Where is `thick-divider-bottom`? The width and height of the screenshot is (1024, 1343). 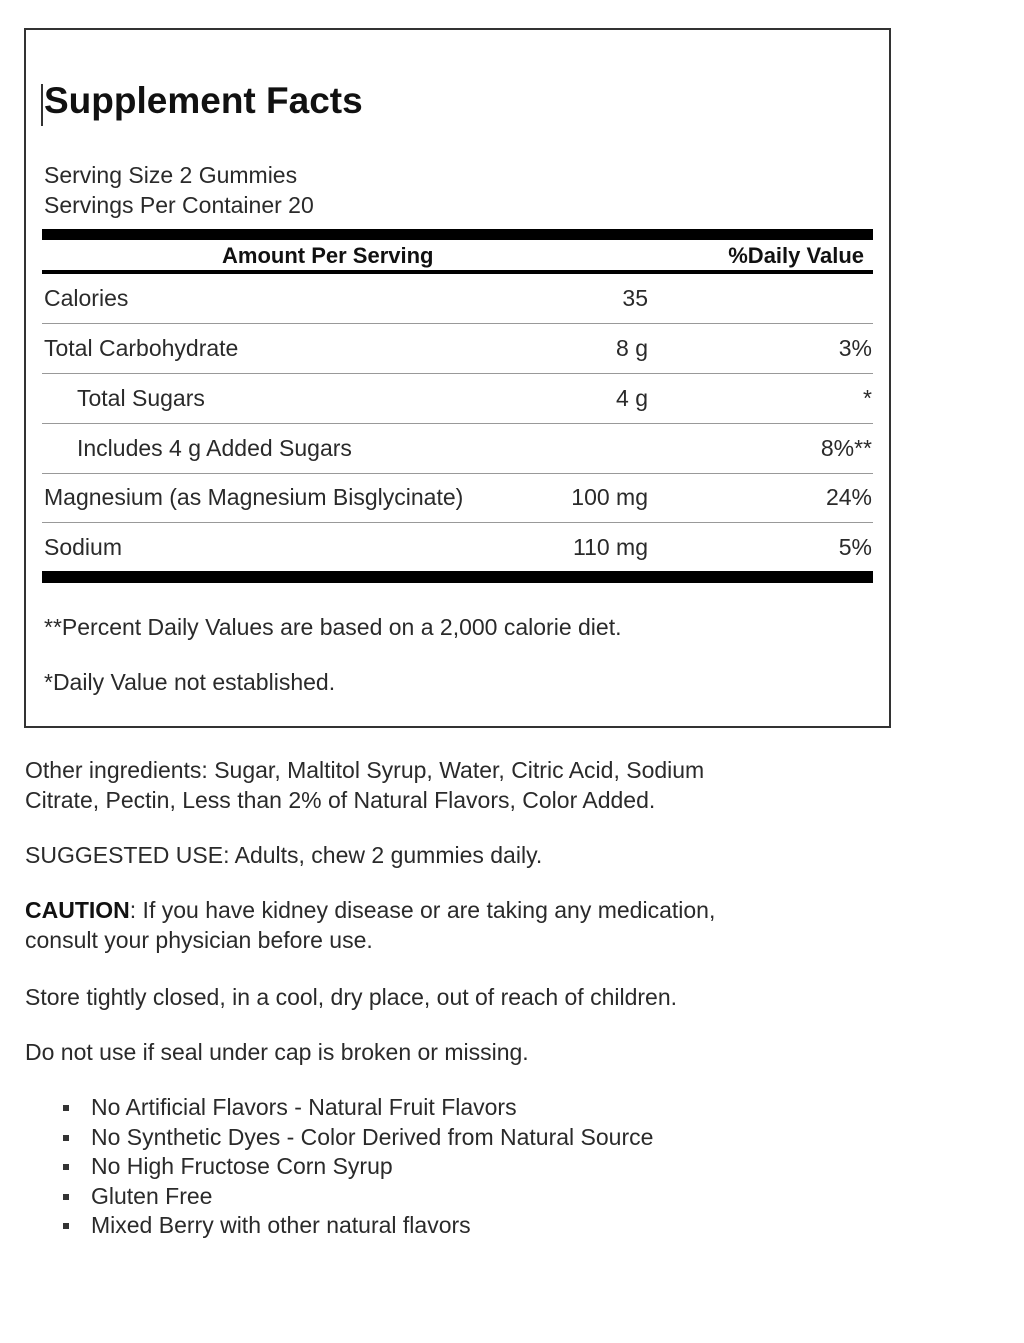 thick-divider-bottom is located at coordinates (457, 577).